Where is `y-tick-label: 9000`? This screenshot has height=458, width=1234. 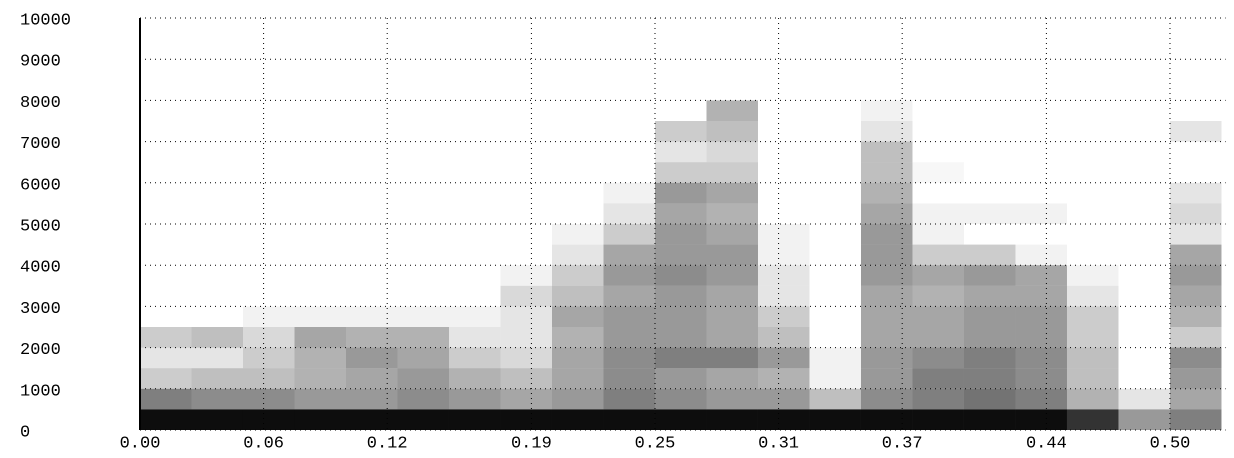 y-tick-label: 9000 is located at coordinates (40, 62).